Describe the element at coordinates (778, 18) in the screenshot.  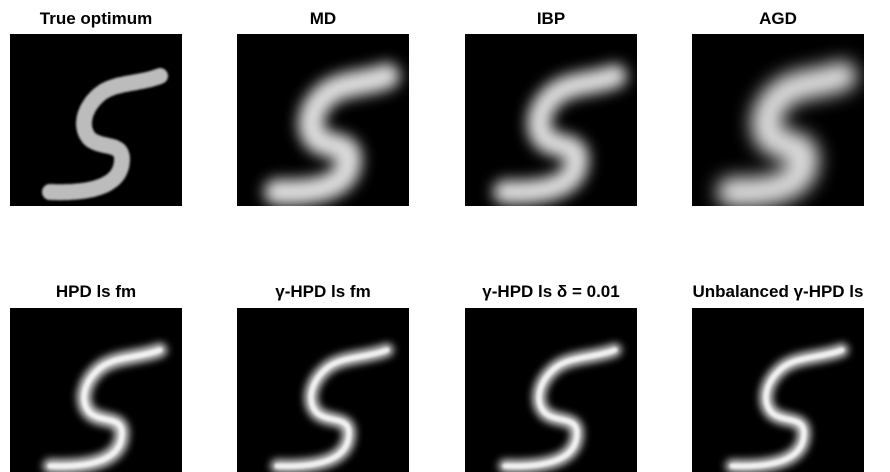
I see `panel-title: AGD` at that location.